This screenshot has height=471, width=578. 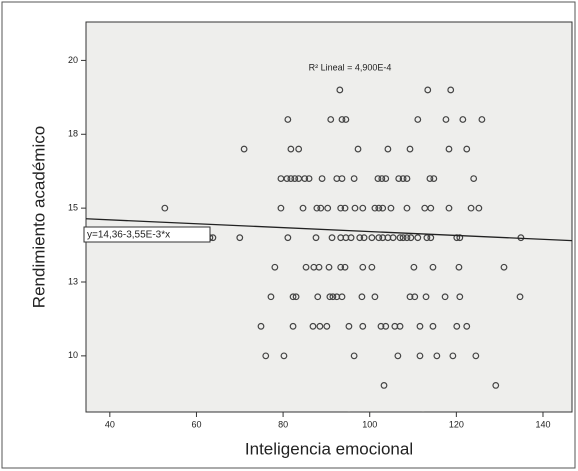 What do you see at coordinates (73, 281) in the screenshot?
I see `y-tick-label: 13` at bounding box center [73, 281].